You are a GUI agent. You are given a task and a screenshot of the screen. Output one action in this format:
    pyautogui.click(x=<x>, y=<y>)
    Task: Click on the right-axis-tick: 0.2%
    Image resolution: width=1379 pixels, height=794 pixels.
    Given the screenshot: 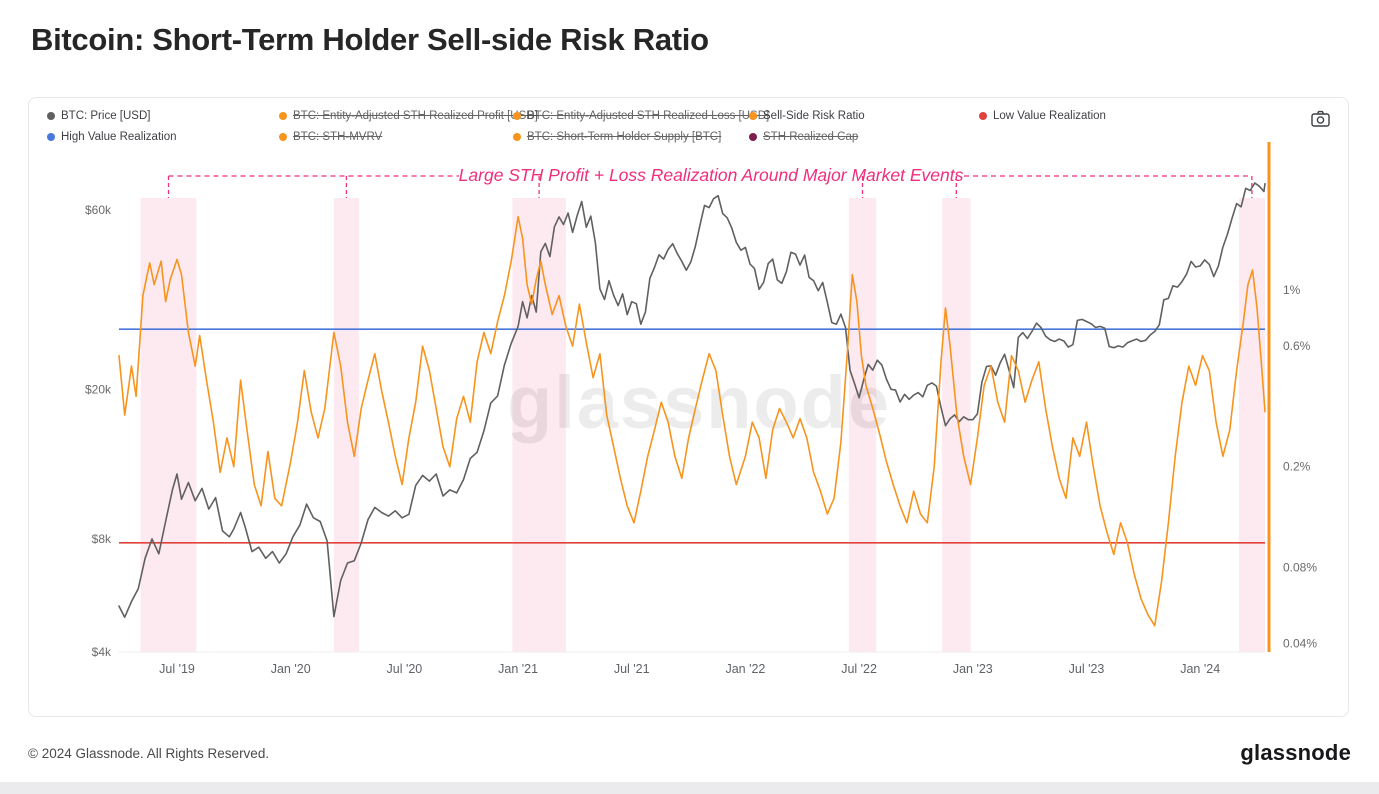 What is the action you would take?
    pyautogui.click(x=1297, y=467)
    